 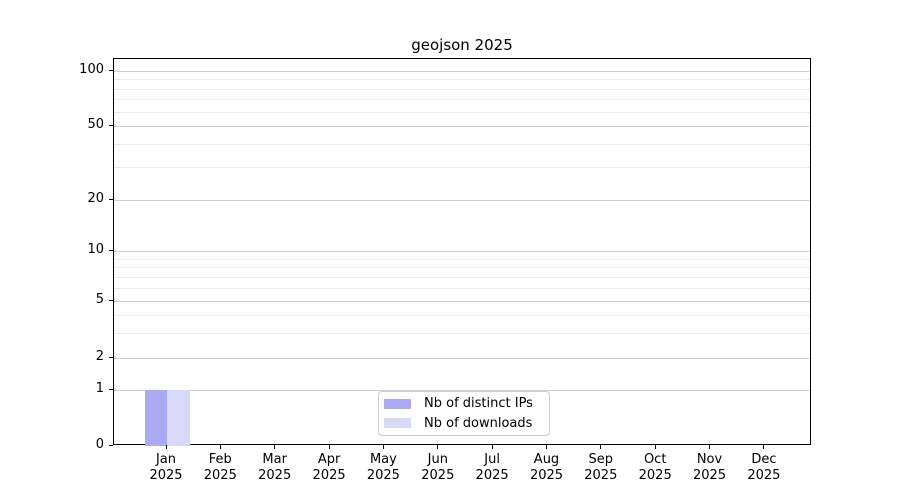 I want to click on x-tick-label: Jul 2025, so click(x=492, y=467).